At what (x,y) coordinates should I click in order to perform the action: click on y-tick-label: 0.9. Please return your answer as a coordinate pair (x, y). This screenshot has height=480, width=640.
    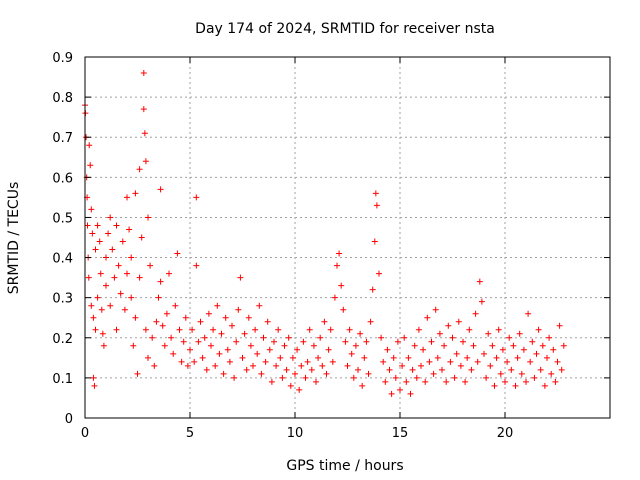
    Looking at the image, I should click on (62, 58).